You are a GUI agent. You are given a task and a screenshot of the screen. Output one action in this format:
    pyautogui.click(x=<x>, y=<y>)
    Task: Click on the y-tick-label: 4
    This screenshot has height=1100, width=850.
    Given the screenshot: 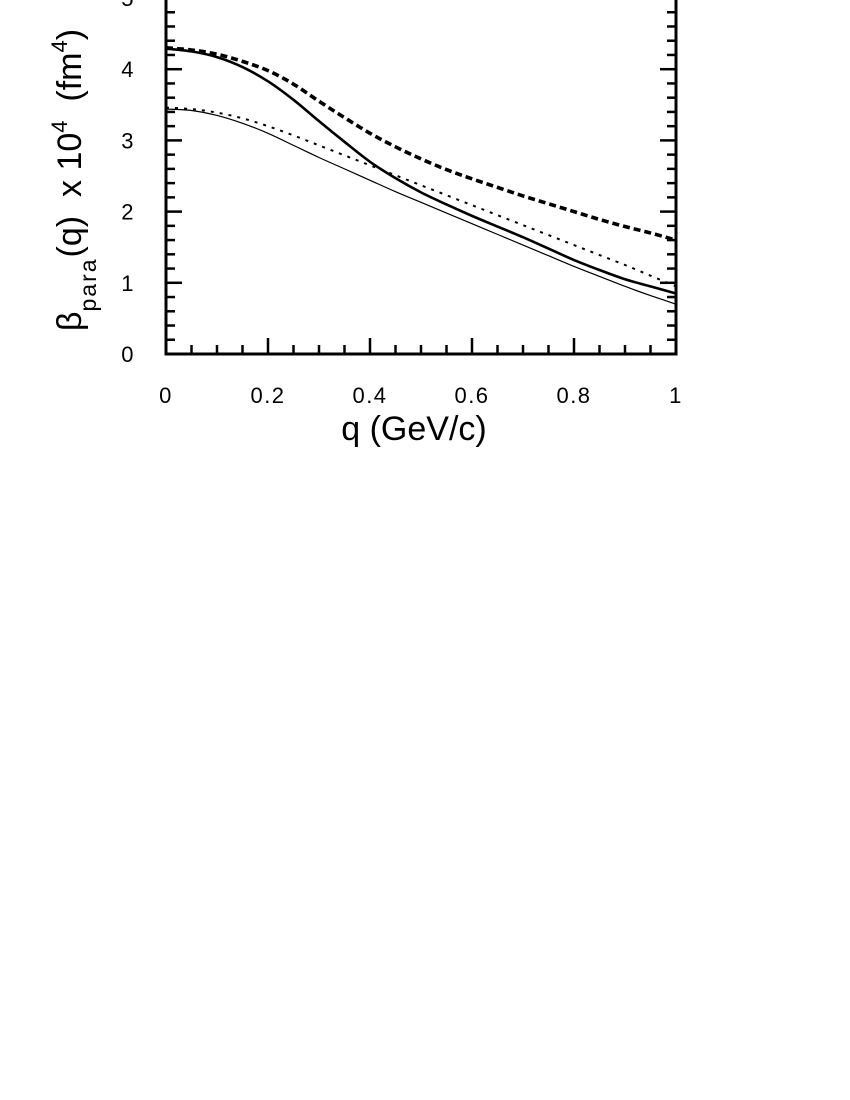 What is the action you would take?
    pyautogui.click(x=128, y=69)
    